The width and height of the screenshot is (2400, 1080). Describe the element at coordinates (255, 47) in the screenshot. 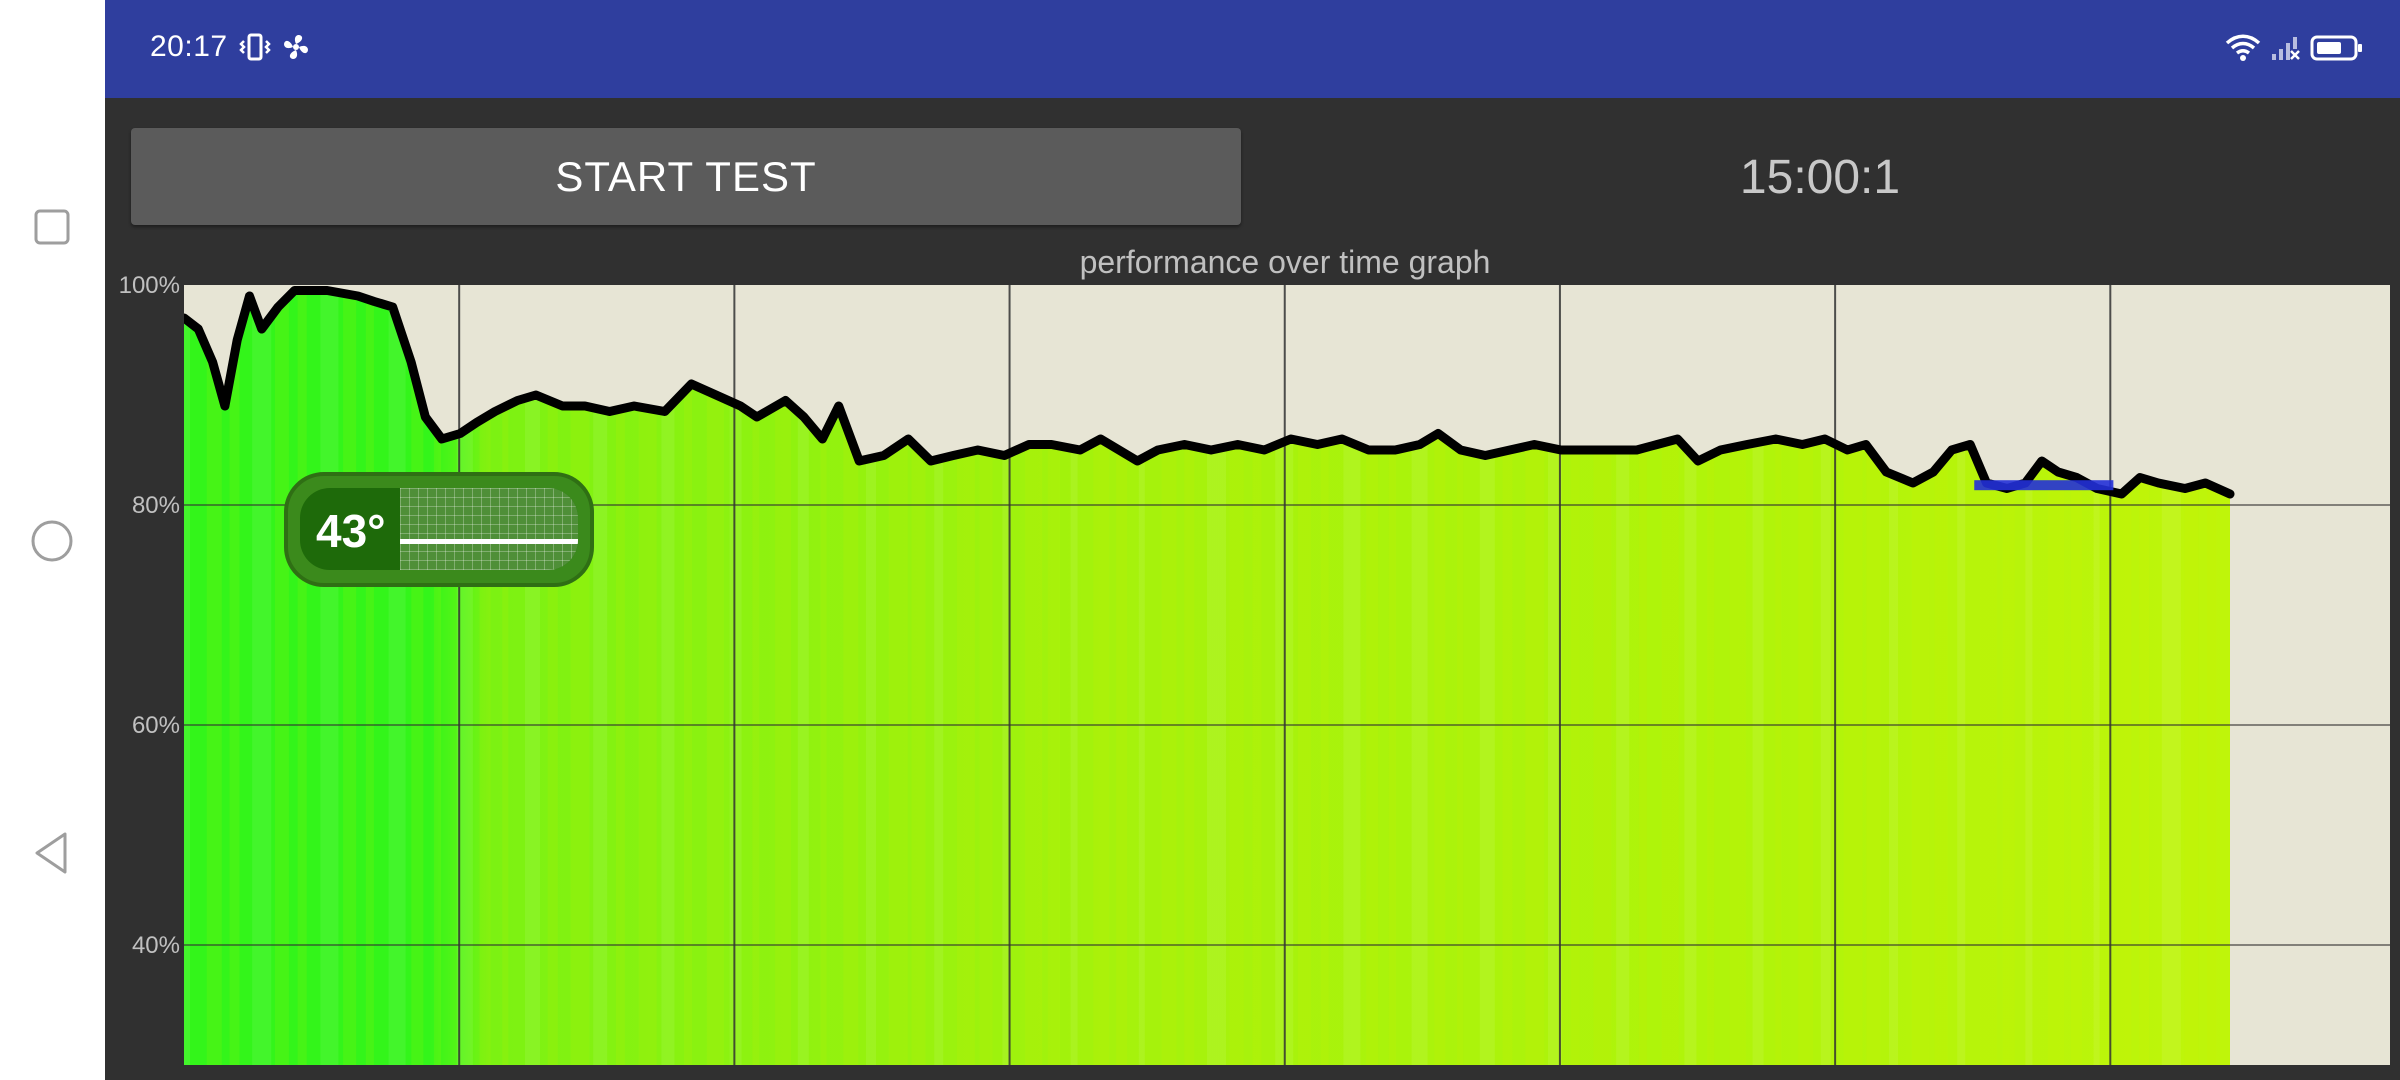

I see `vibrate-icon` at that location.